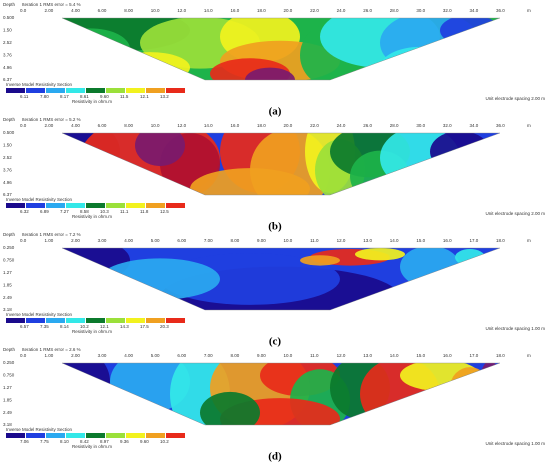  What do you see at coordinates (124, 211) in the screenshot?
I see `legend-value: 11.1` at bounding box center [124, 211].